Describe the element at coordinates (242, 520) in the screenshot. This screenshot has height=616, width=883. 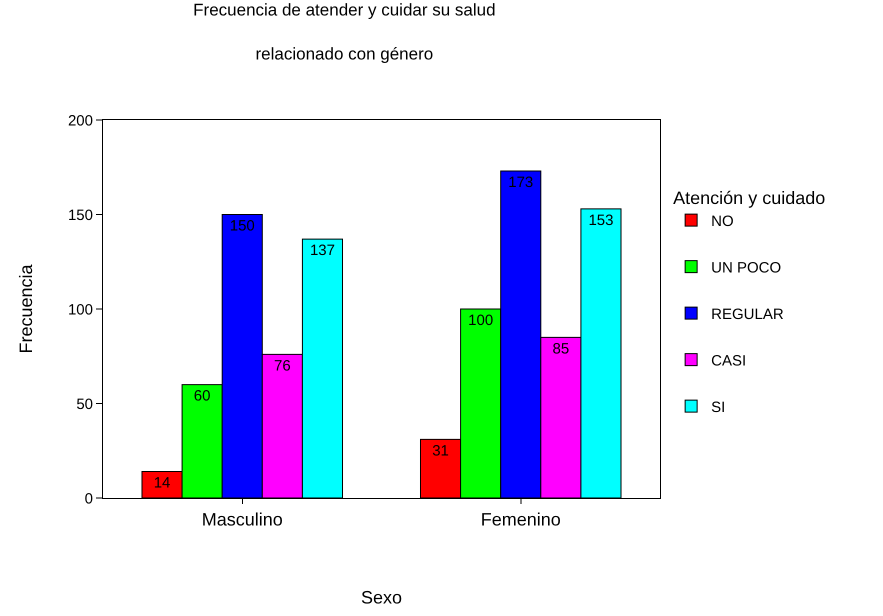
I see `x-tick-label: Masculino` at that location.